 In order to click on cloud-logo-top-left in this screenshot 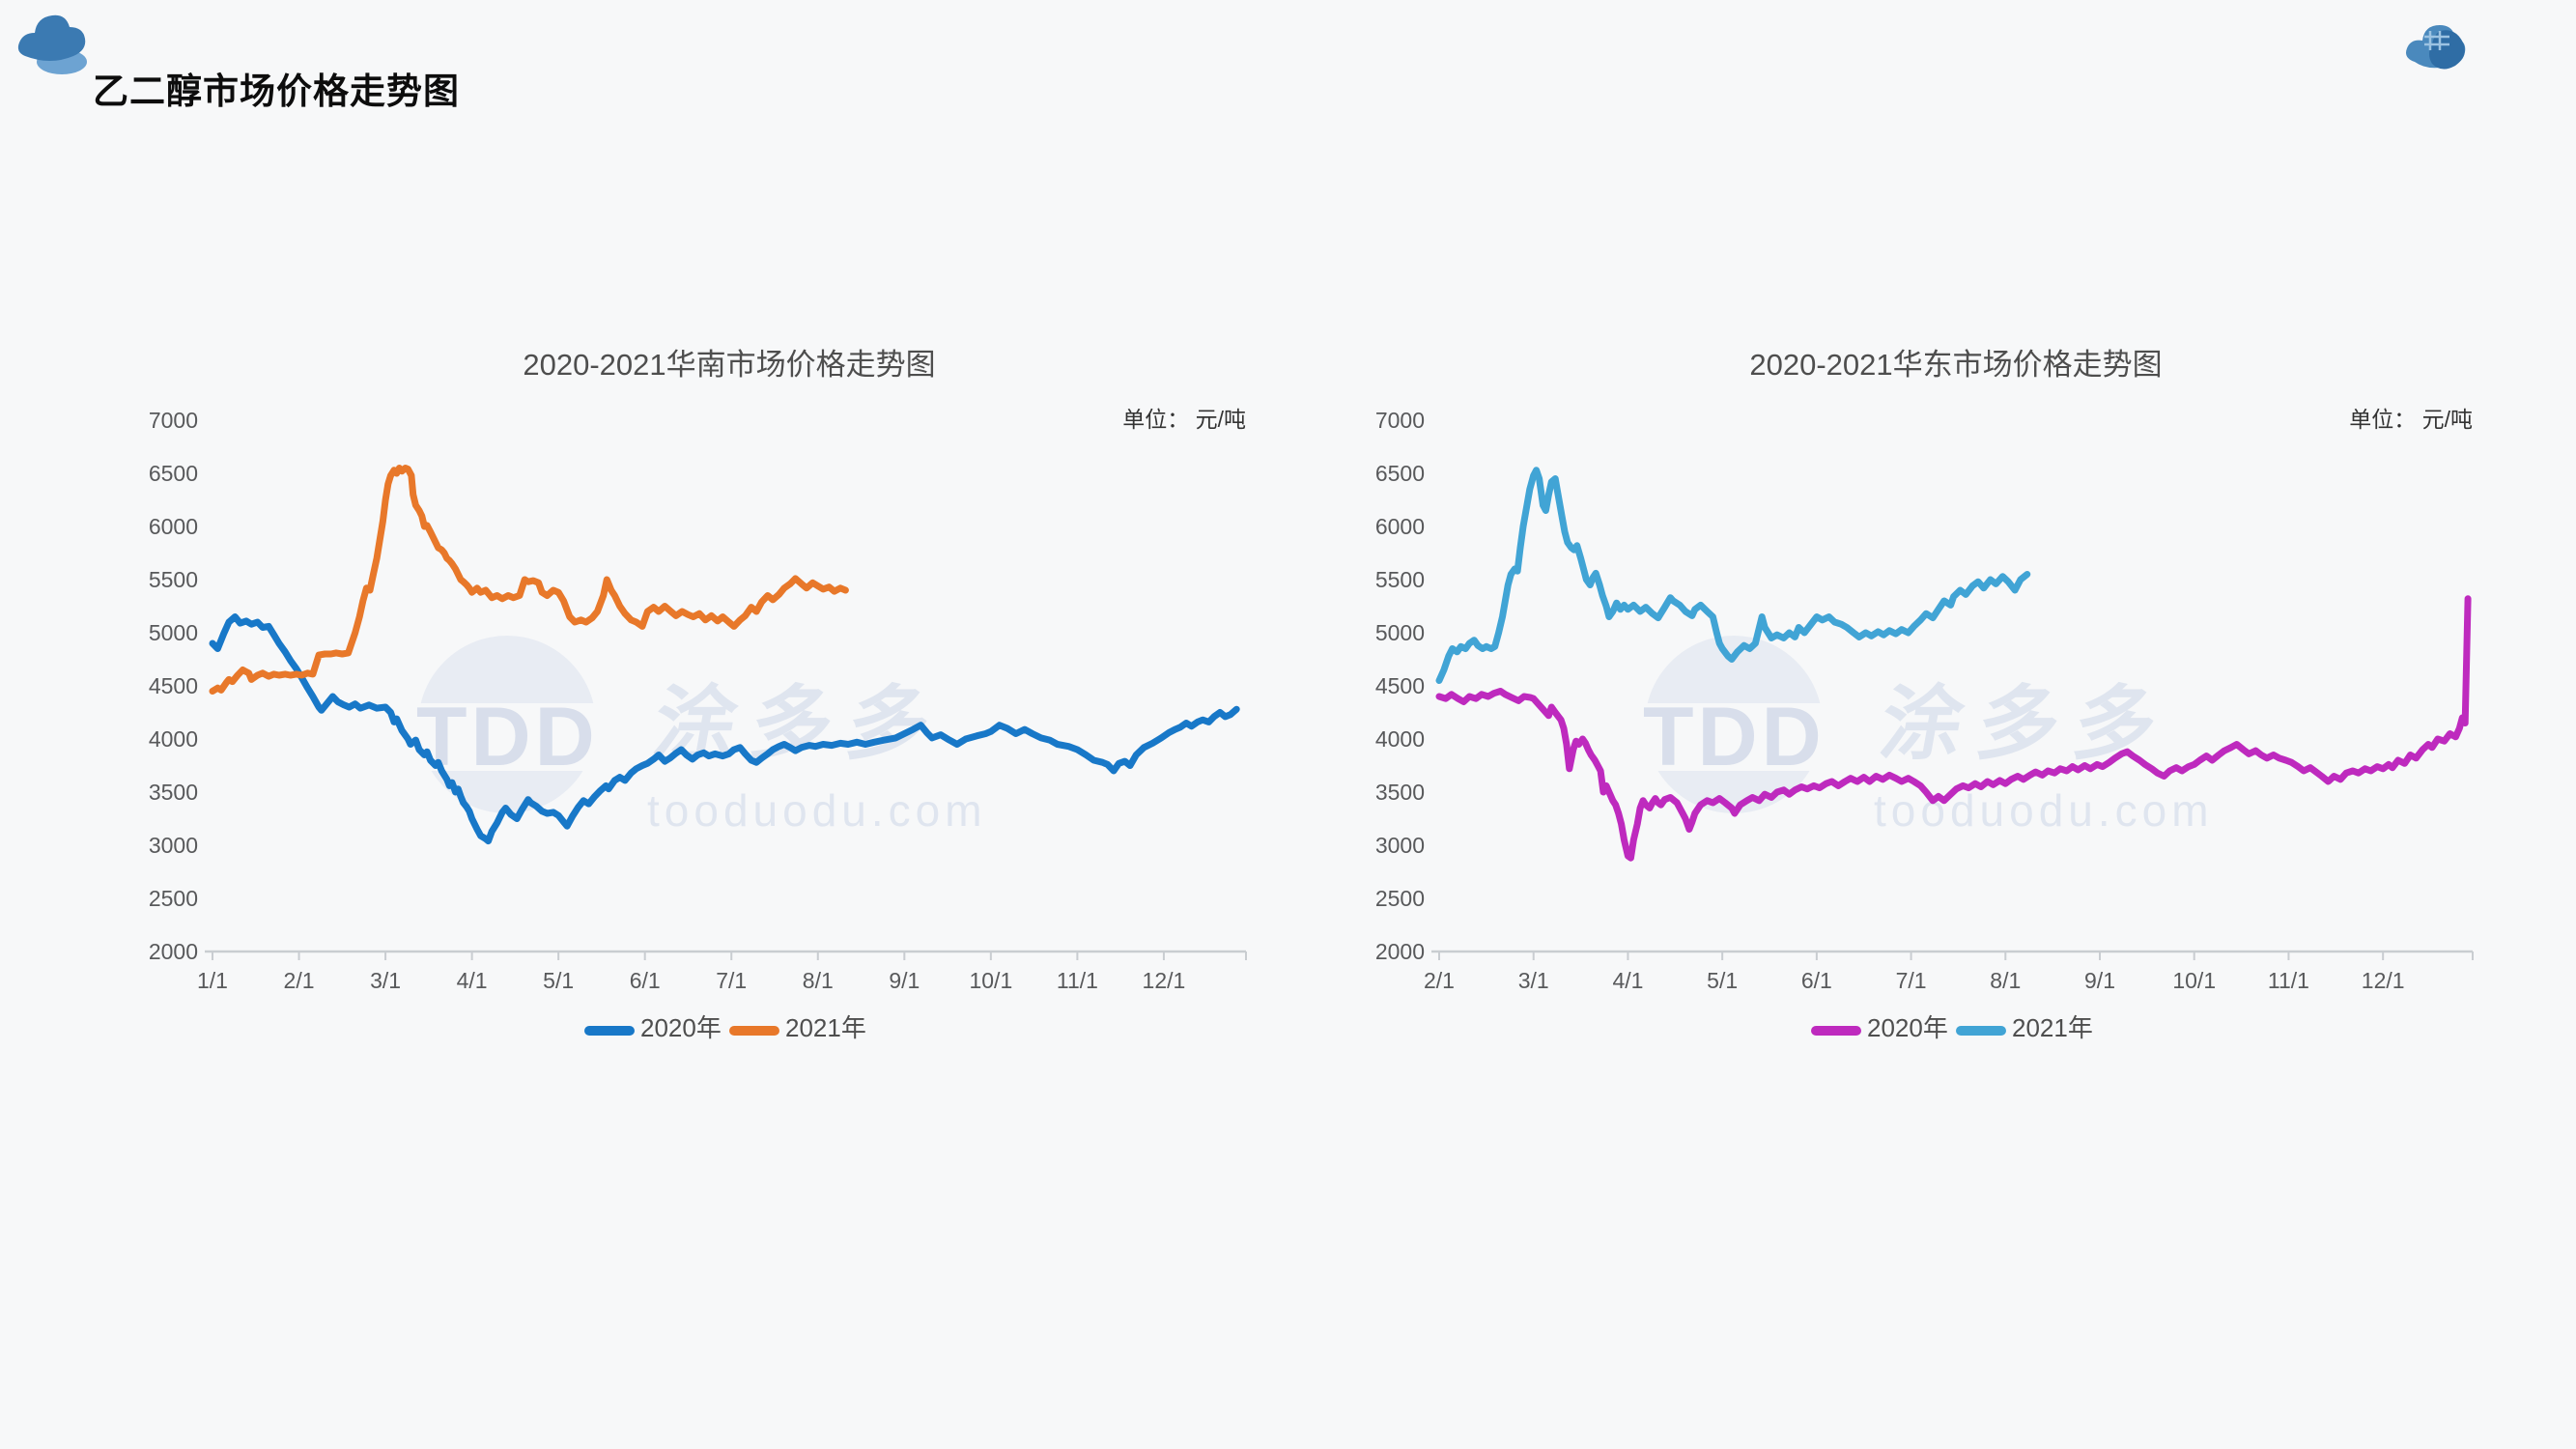, I will do `click(52, 44)`.